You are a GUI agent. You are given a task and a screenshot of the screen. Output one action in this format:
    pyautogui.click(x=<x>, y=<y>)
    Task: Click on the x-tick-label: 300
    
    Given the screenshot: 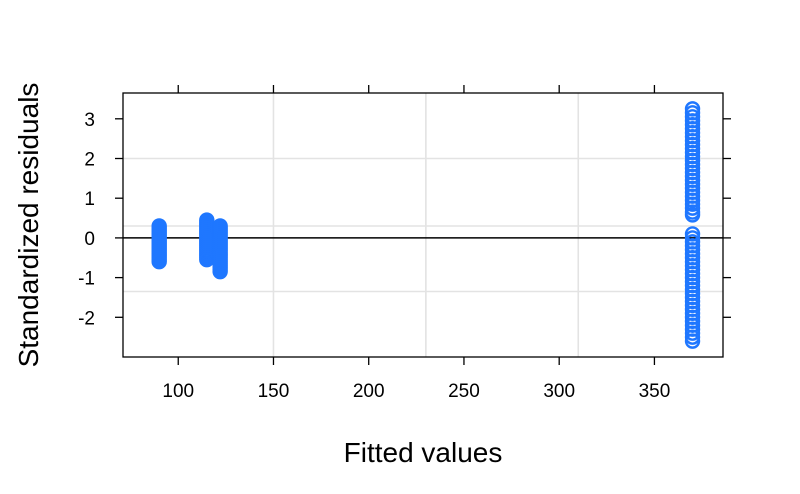 What is the action you would take?
    pyautogui.click(x=559, y=391)
    